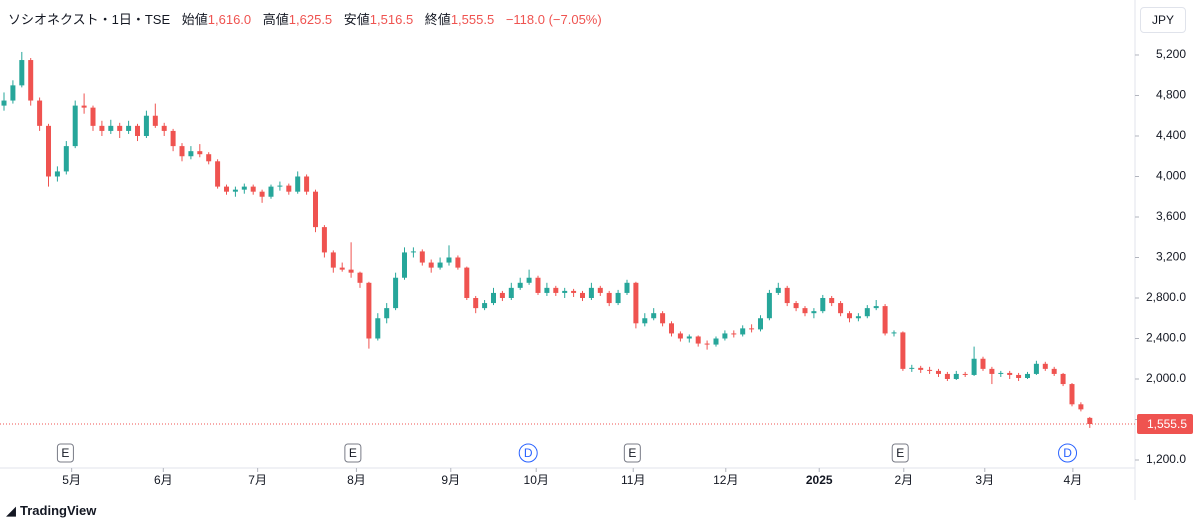 The width and height of the screenshot is (1200, 523). Describe the element at coordinates (356, 19) in the screenshot. I see `ohlc-name: 安値` at that location.